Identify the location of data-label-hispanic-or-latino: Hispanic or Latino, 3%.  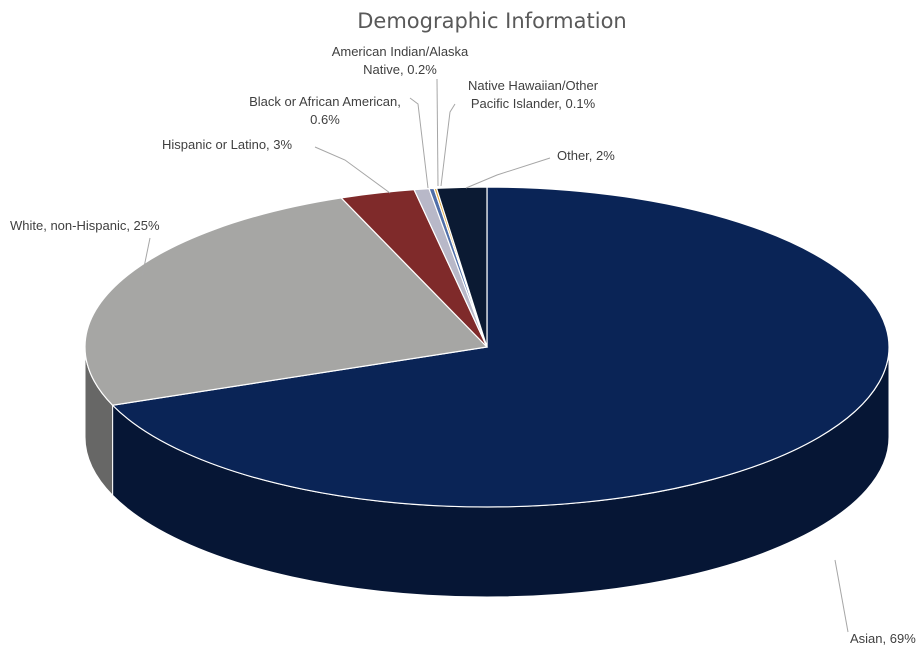
(227, 144).